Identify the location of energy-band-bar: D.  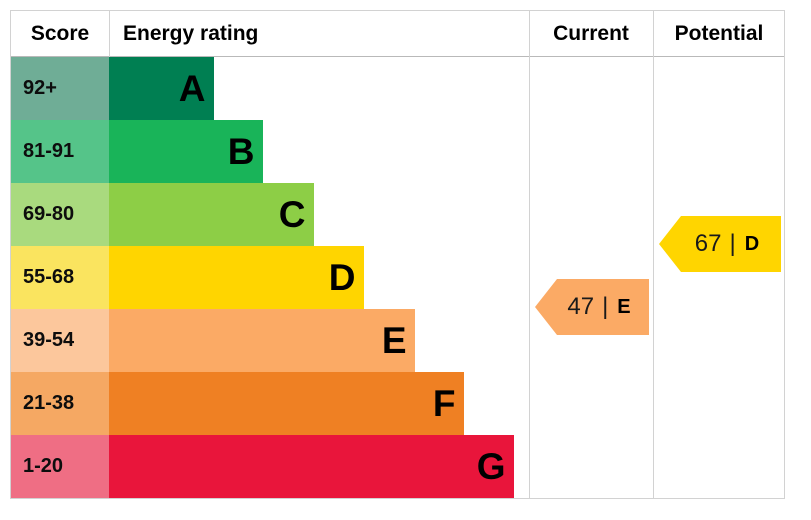
(236, 277).